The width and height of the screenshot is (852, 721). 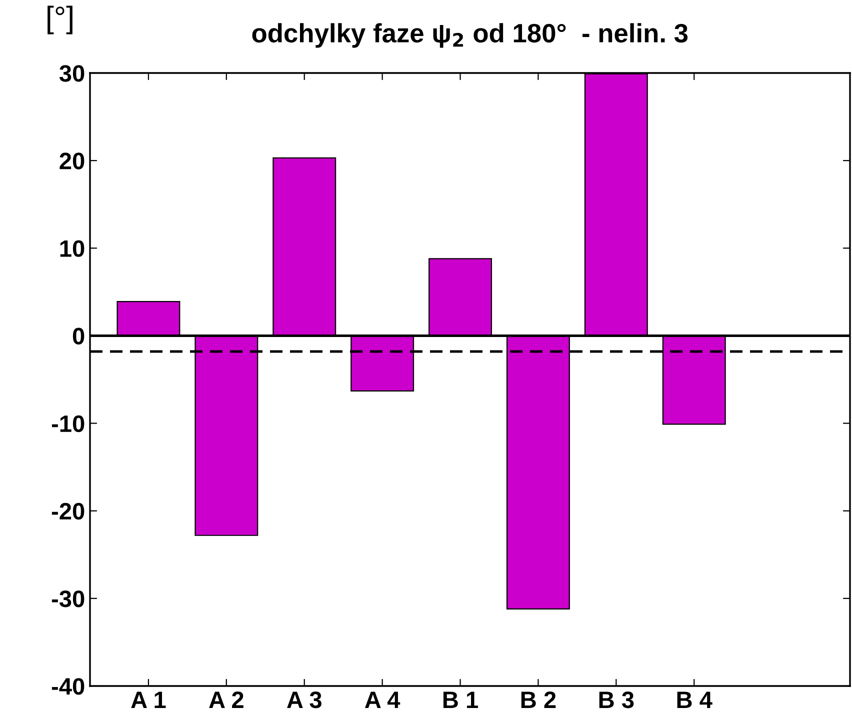 What do you see at coordinates (68, 423) in the screenshot?
I see `y-tick-label: -10` at bounding box center [68, 423].